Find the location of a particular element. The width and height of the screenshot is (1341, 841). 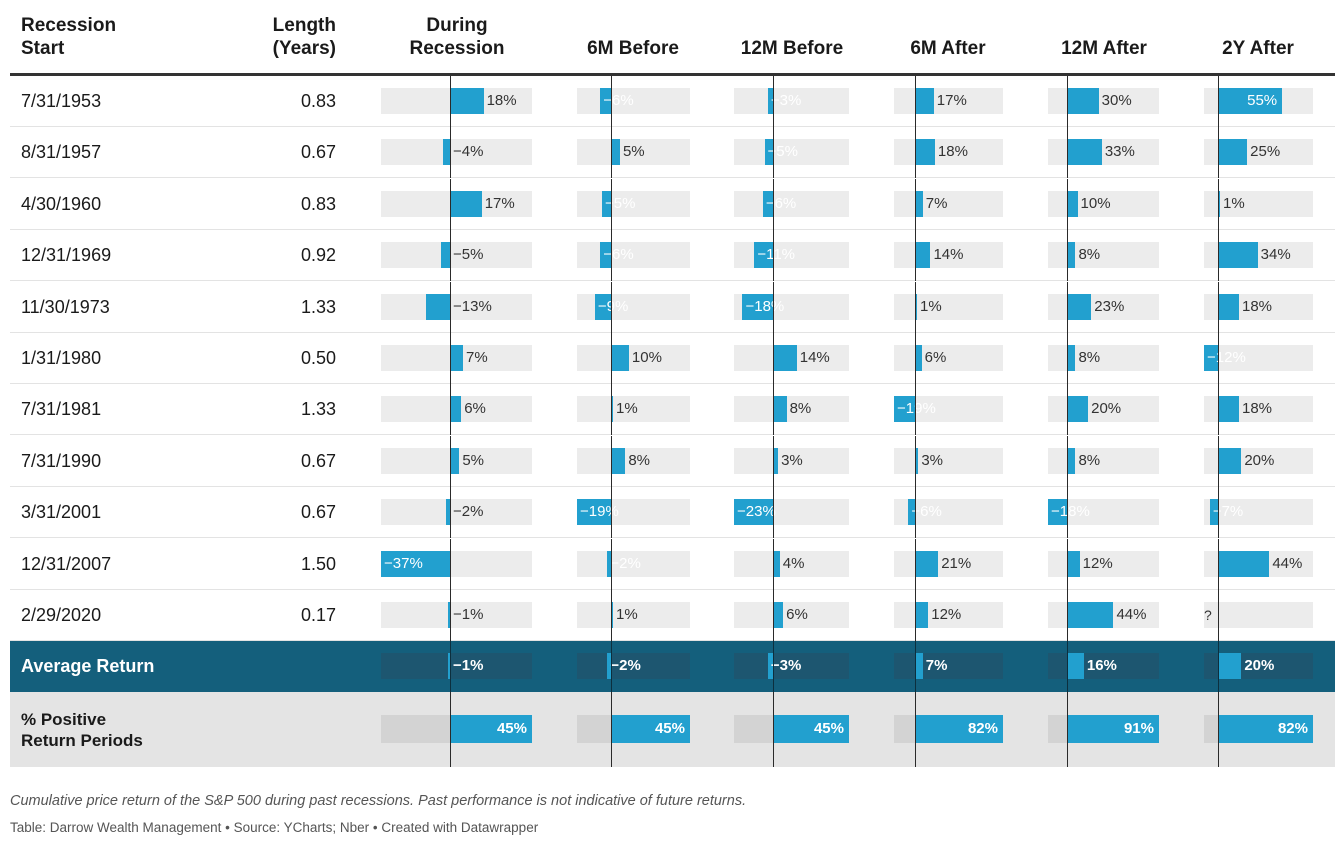

header-length-line2: (Years) is located at coordinates (304, 48).